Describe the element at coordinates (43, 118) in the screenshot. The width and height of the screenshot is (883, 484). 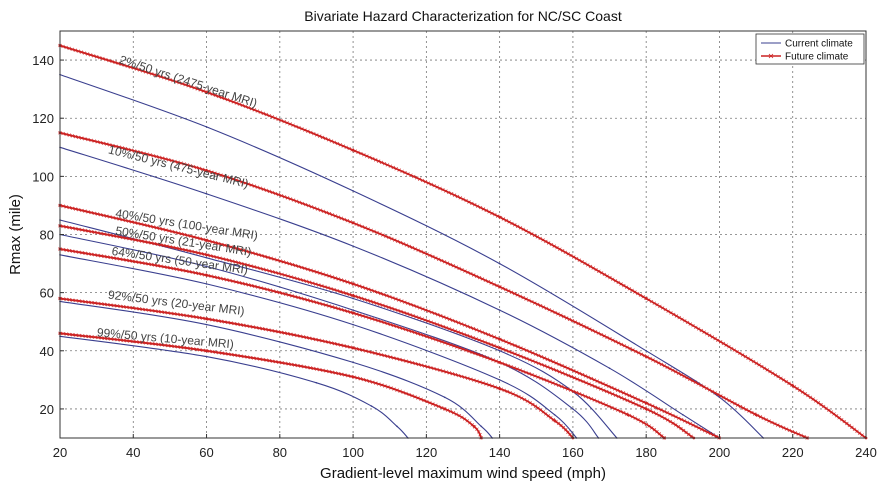
I see `y-tick-label: 120` at that location.